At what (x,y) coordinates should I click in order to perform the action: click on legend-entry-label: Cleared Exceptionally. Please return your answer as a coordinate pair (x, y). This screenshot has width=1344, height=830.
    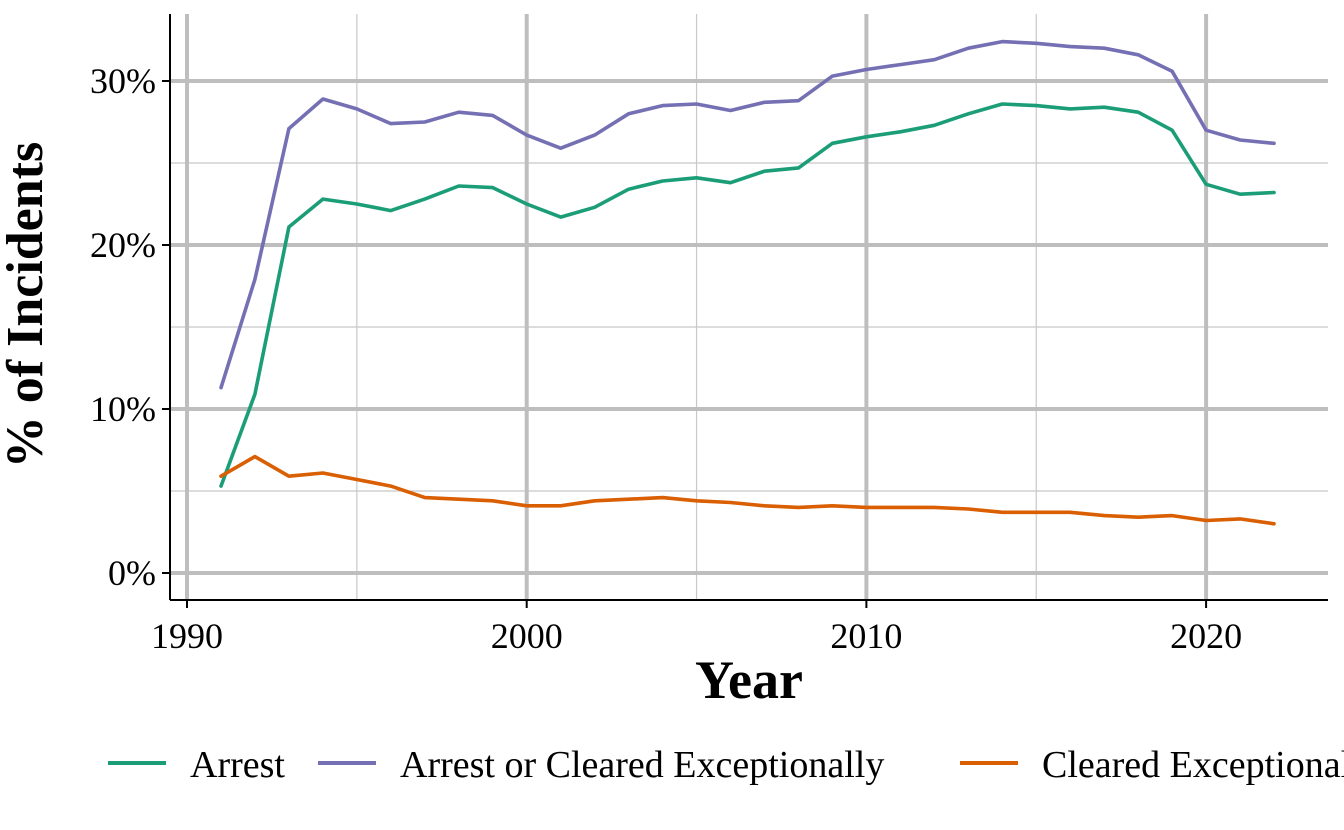
    Looking at the image, I should click on (1193, 765).